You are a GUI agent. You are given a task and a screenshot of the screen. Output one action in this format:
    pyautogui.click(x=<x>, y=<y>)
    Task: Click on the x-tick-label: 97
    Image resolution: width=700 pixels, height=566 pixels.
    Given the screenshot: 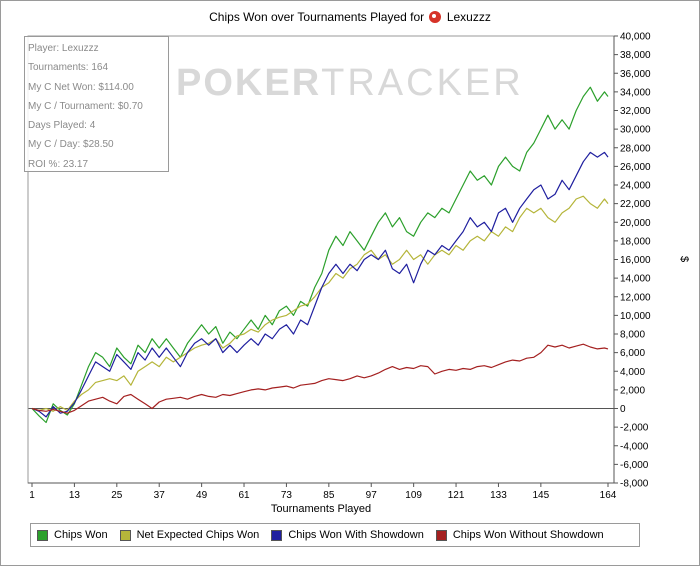 What is the action you would take?
    pyautogui.click(x=372, y=495)
    